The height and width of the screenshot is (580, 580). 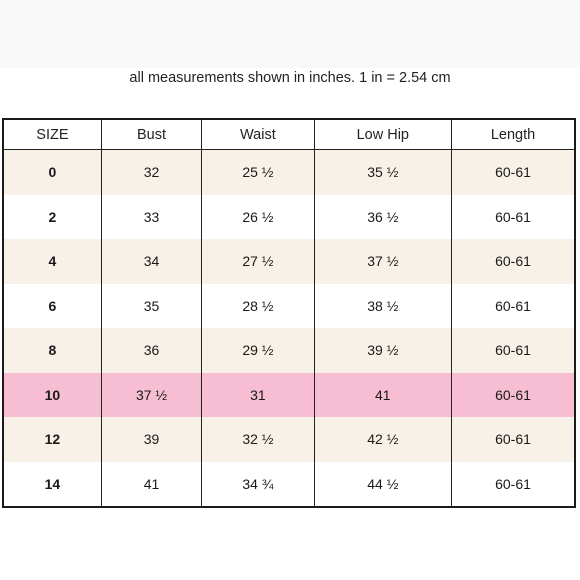 I want to click on top-background-band, so click(x=290, y=34).